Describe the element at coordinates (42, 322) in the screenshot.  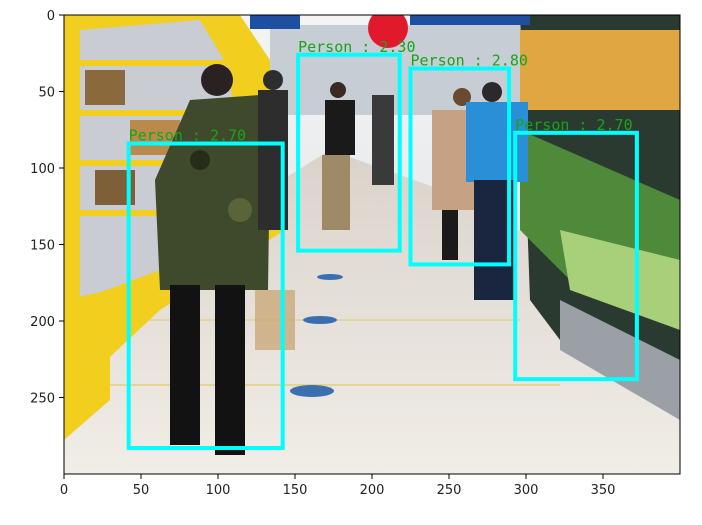
I see `y-tick-label: 200` at that location.